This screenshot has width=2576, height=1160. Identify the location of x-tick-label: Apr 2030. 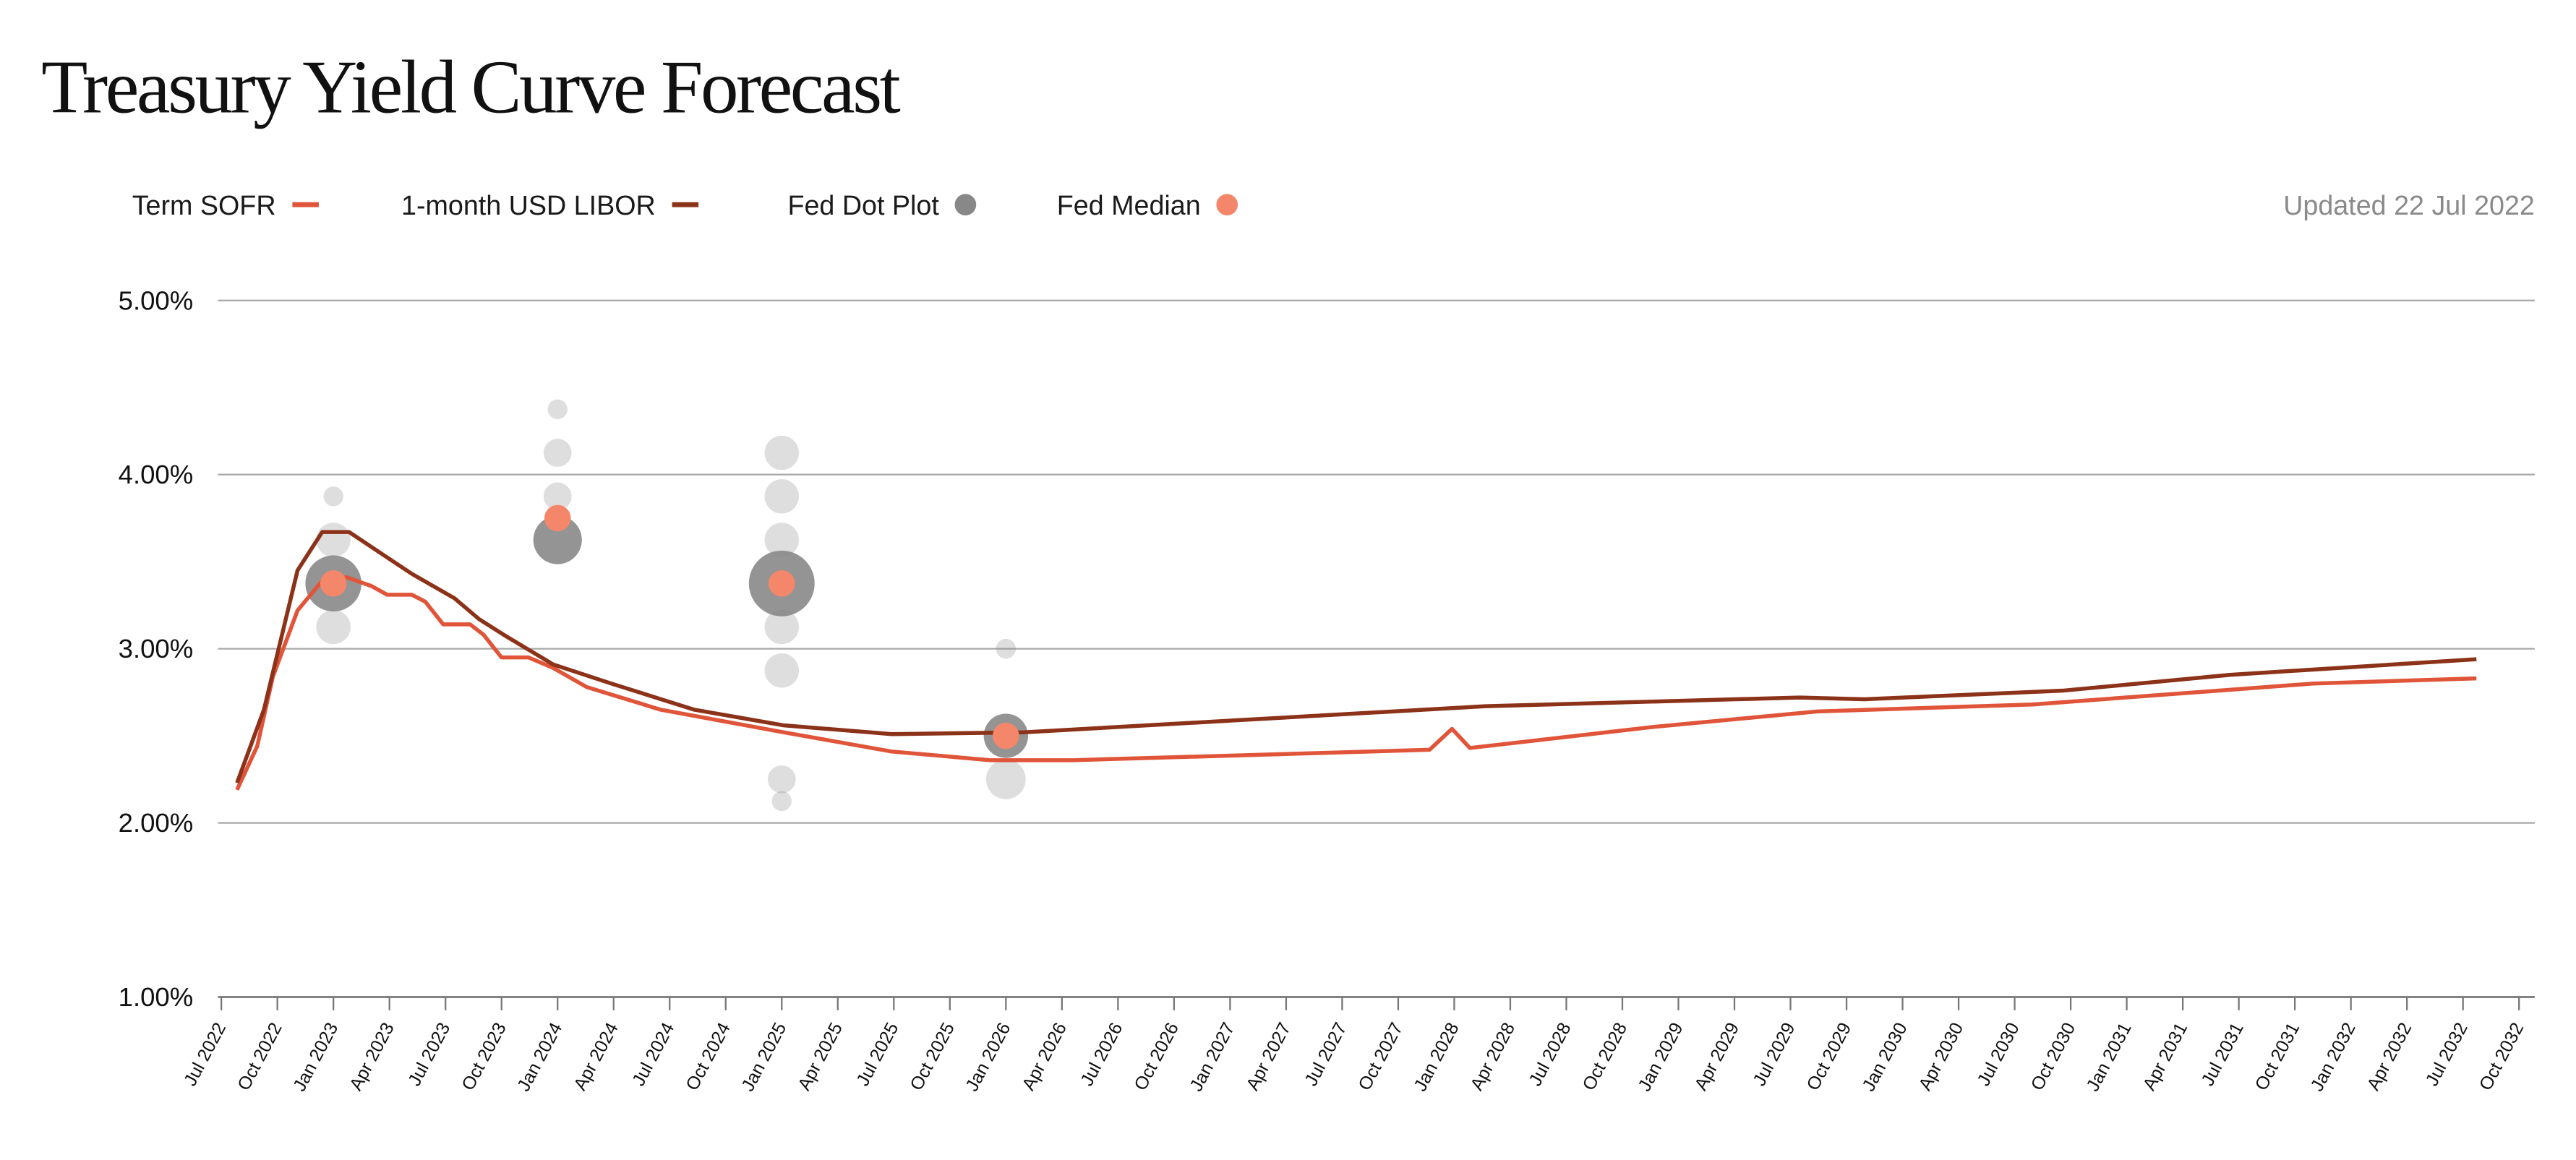
(1942, 1056).